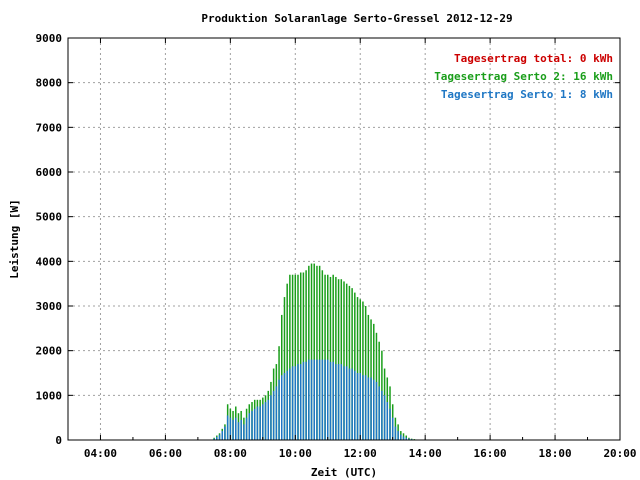  What do you see at coordinates (49, 239) in the screenshot?
I see `y-tick-labels: 0 1000 2000 3000 4000 5000 6000 7000 8000 9000` at bounding box center [49, 239].